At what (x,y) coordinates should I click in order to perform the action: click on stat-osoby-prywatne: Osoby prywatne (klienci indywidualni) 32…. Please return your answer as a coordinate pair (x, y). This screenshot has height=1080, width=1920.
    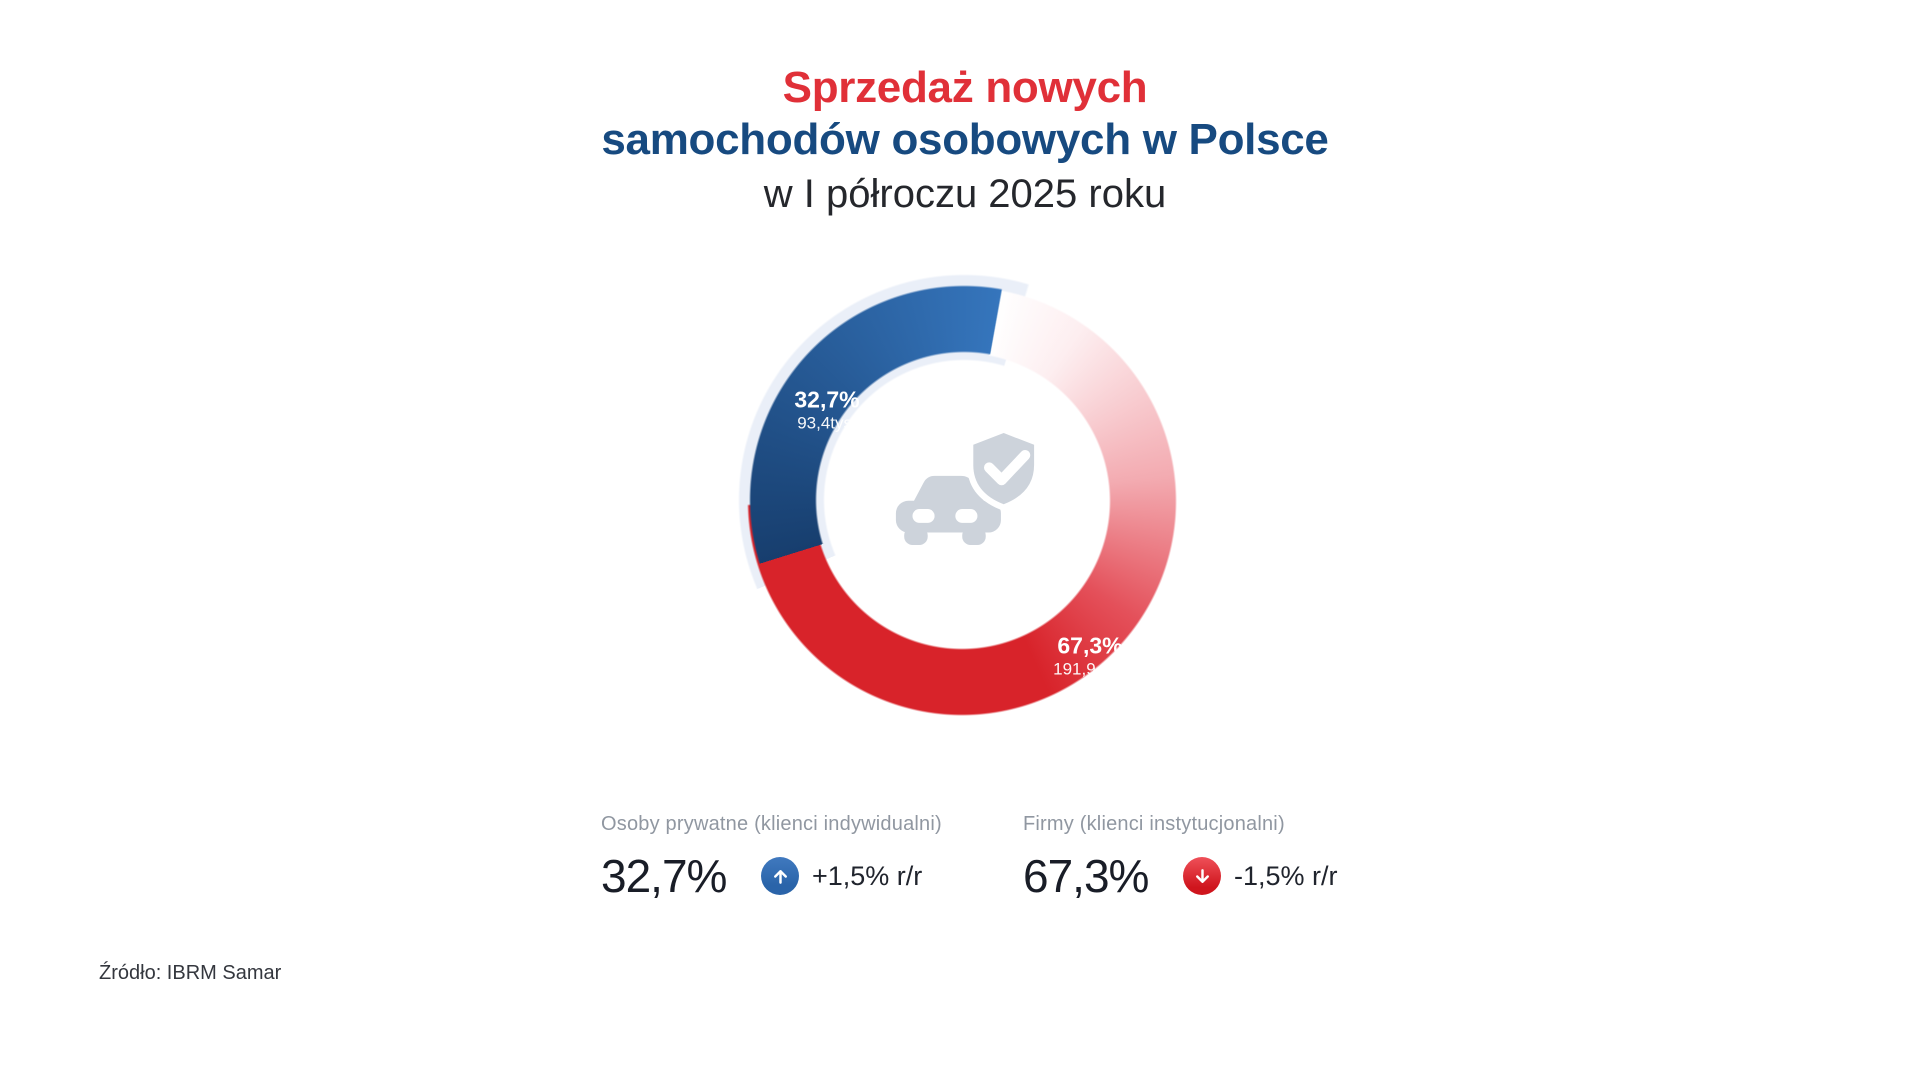
    Looking at the image, I should click on (771, 857).